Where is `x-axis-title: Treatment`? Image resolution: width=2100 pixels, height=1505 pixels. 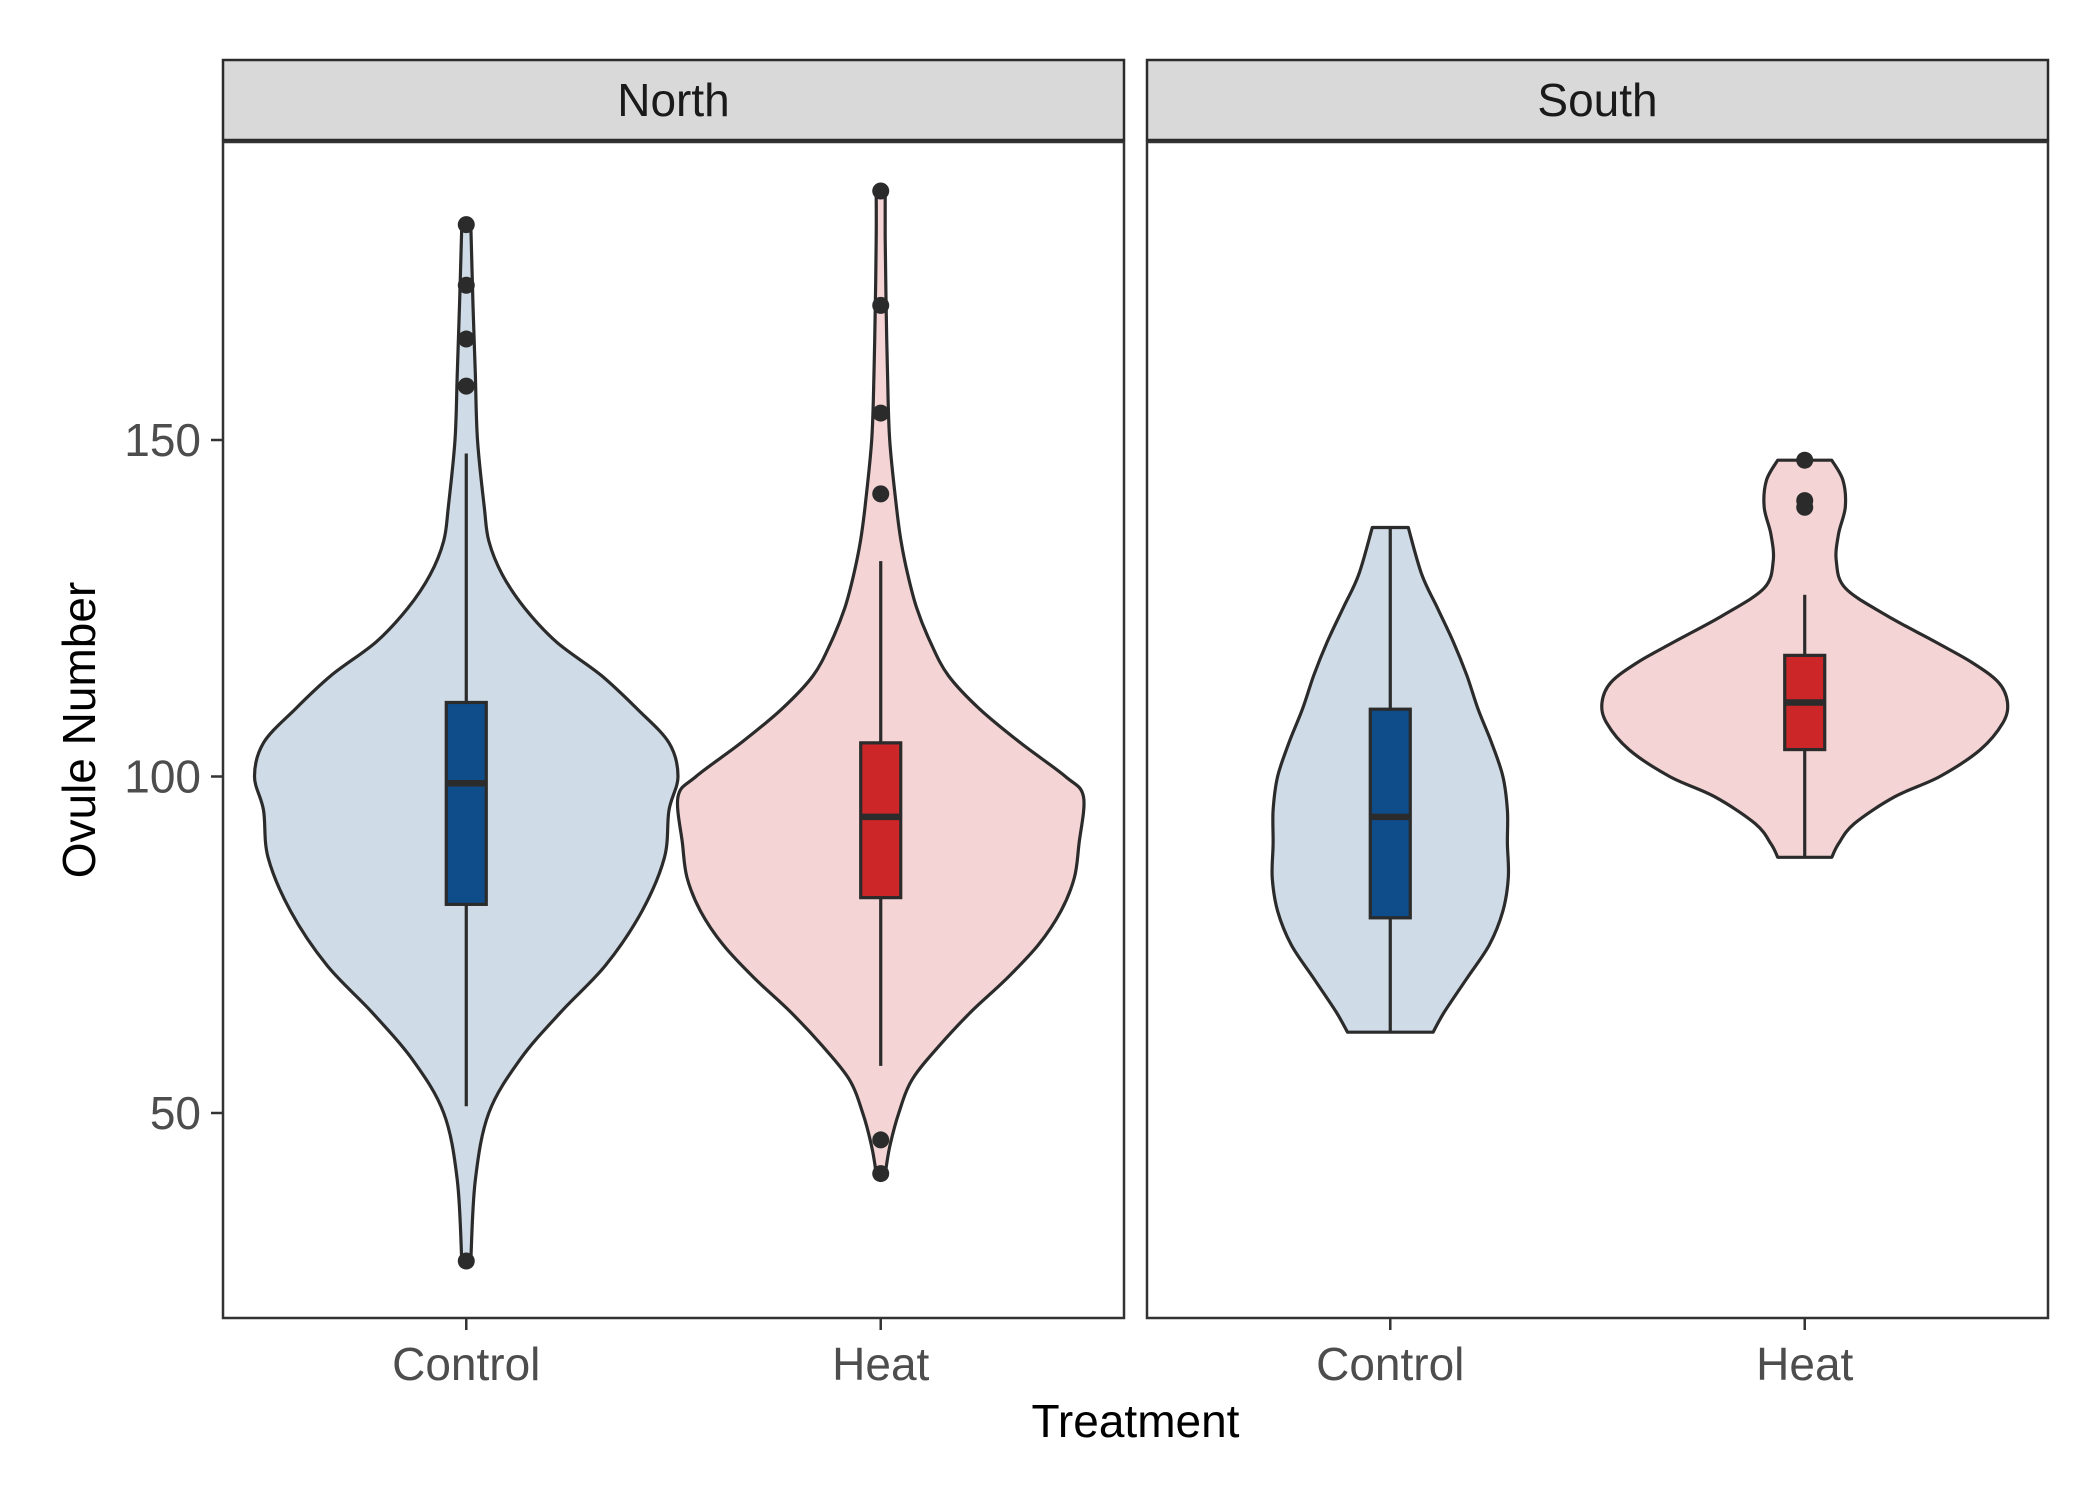
x-axis-title: Treatment is located at coordinates (1136, 1421).